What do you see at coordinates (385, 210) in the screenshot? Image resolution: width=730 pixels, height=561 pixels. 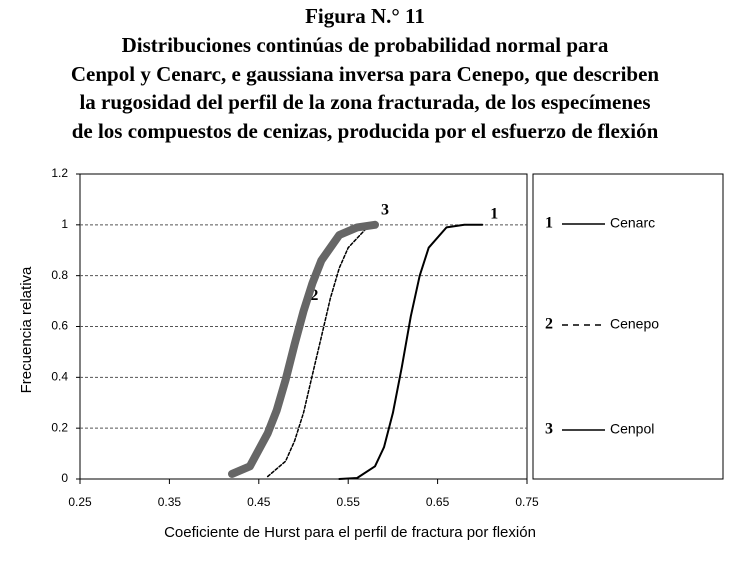 I see `curve-label: 3` at bounding box center [385, 210].